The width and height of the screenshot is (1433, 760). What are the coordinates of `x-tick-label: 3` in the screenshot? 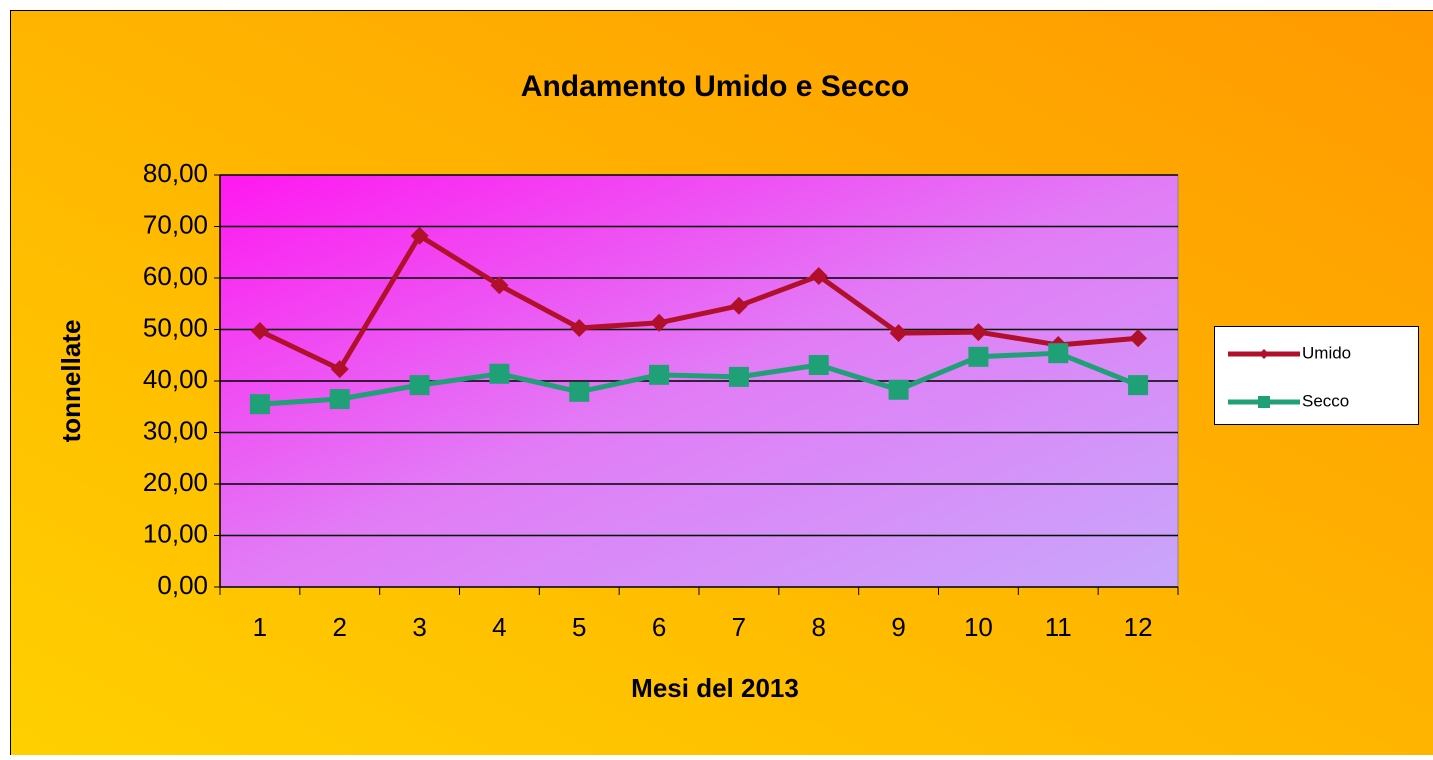 It's located at (419, 627).